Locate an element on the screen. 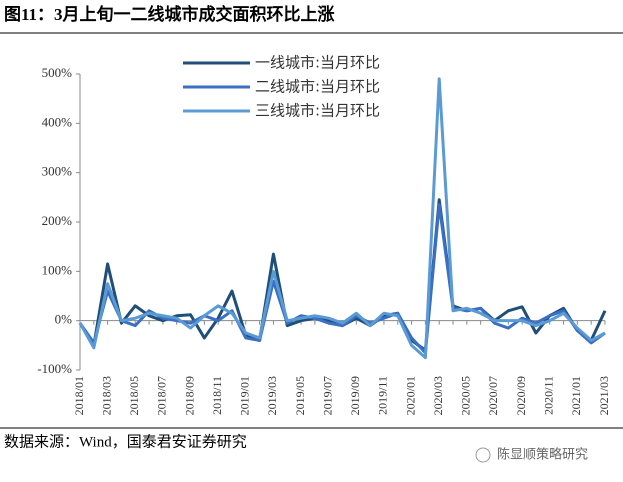 The image size is (623, 482). y-tick-label: 0% is located at coordinates (64, 319).